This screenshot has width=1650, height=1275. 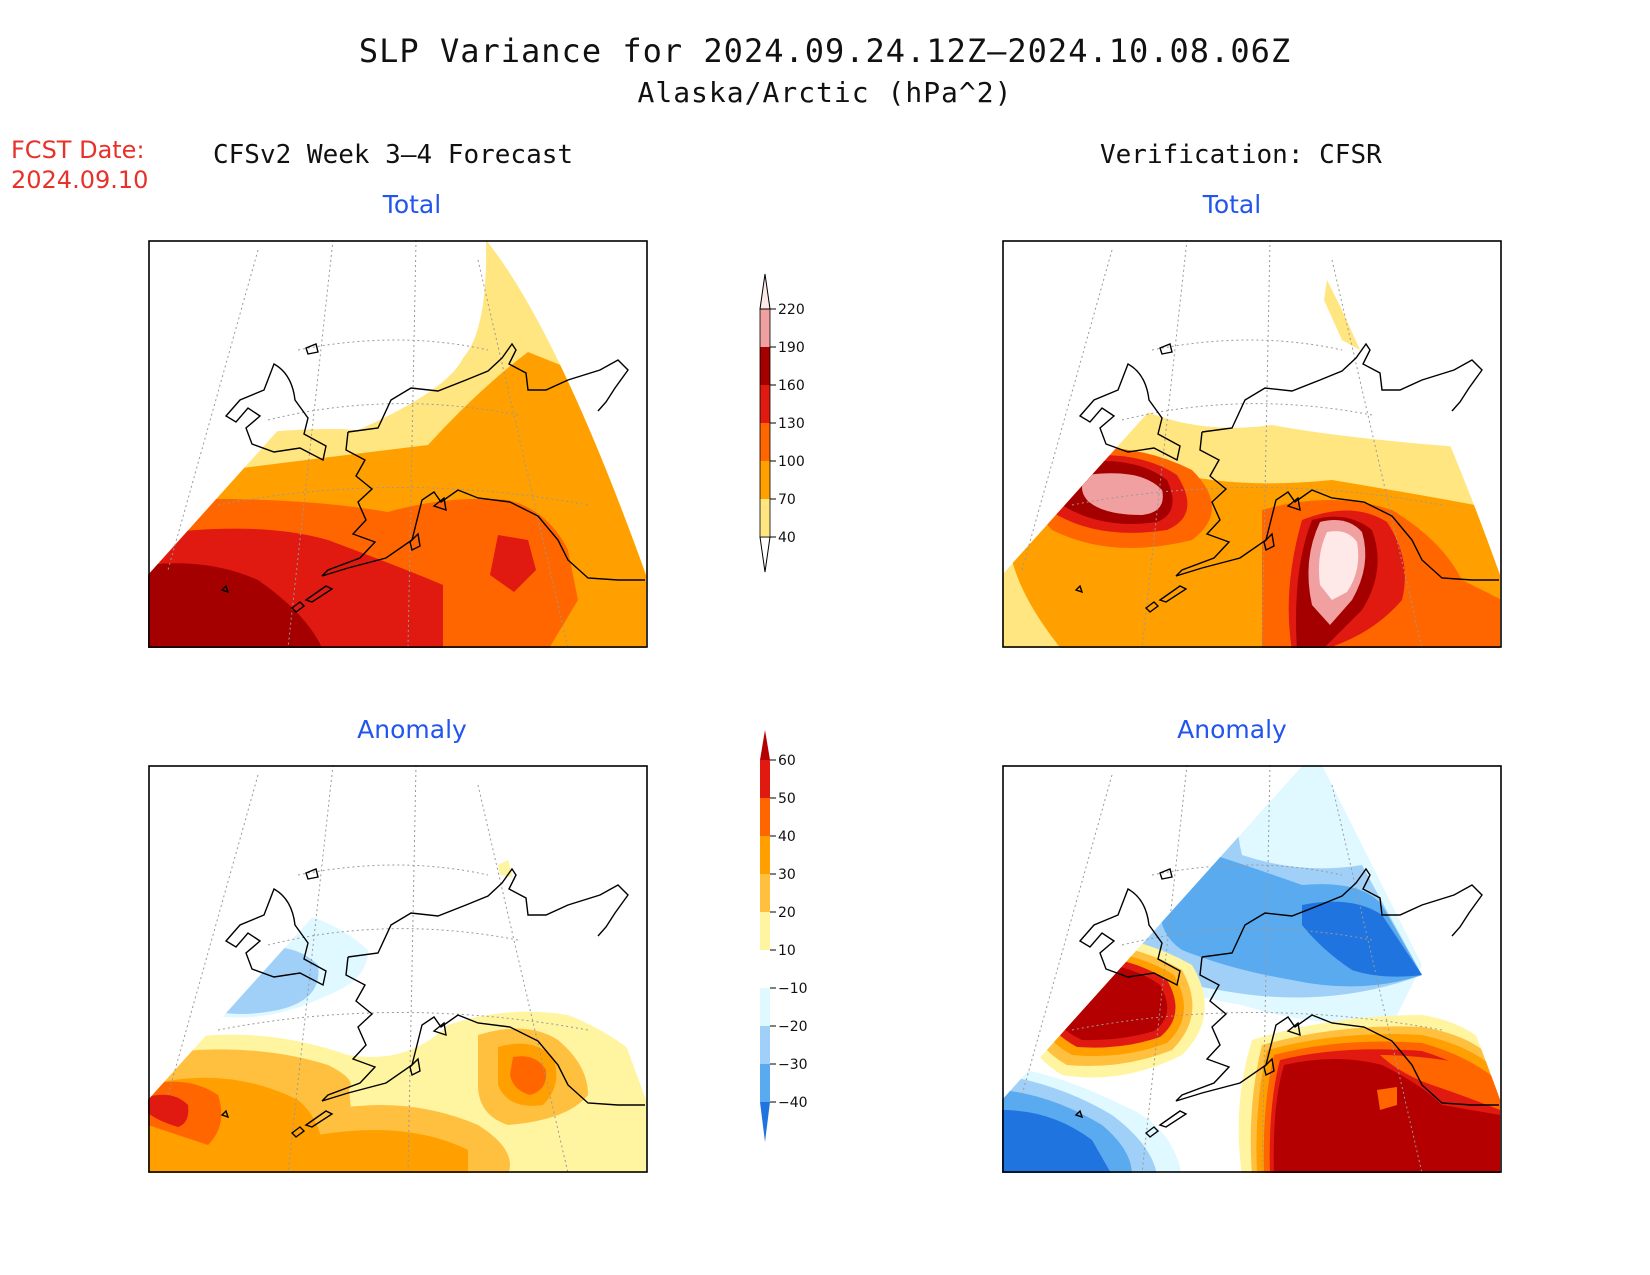 I want to click on subtitle: Alaska/Arctic (hPa^2), so click(x=825, y=92).